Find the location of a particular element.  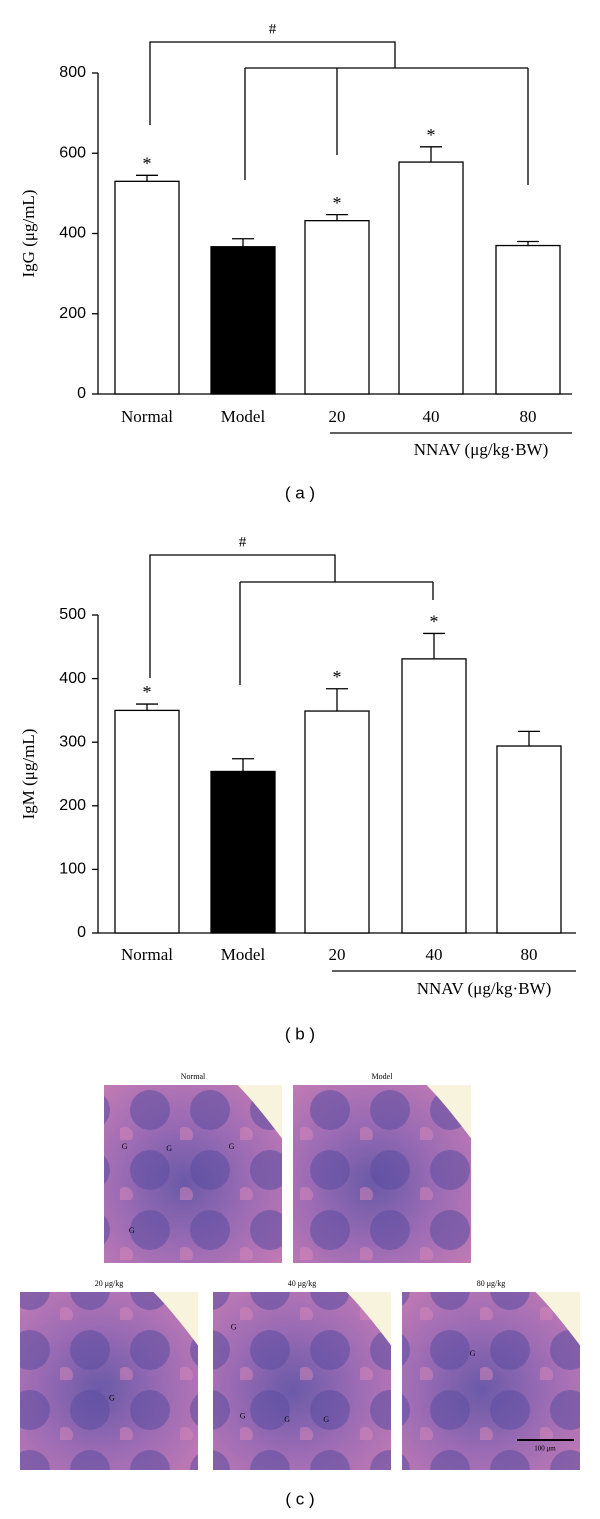

image-title: 20 μg/kg is located at coordinates (109, 1283).